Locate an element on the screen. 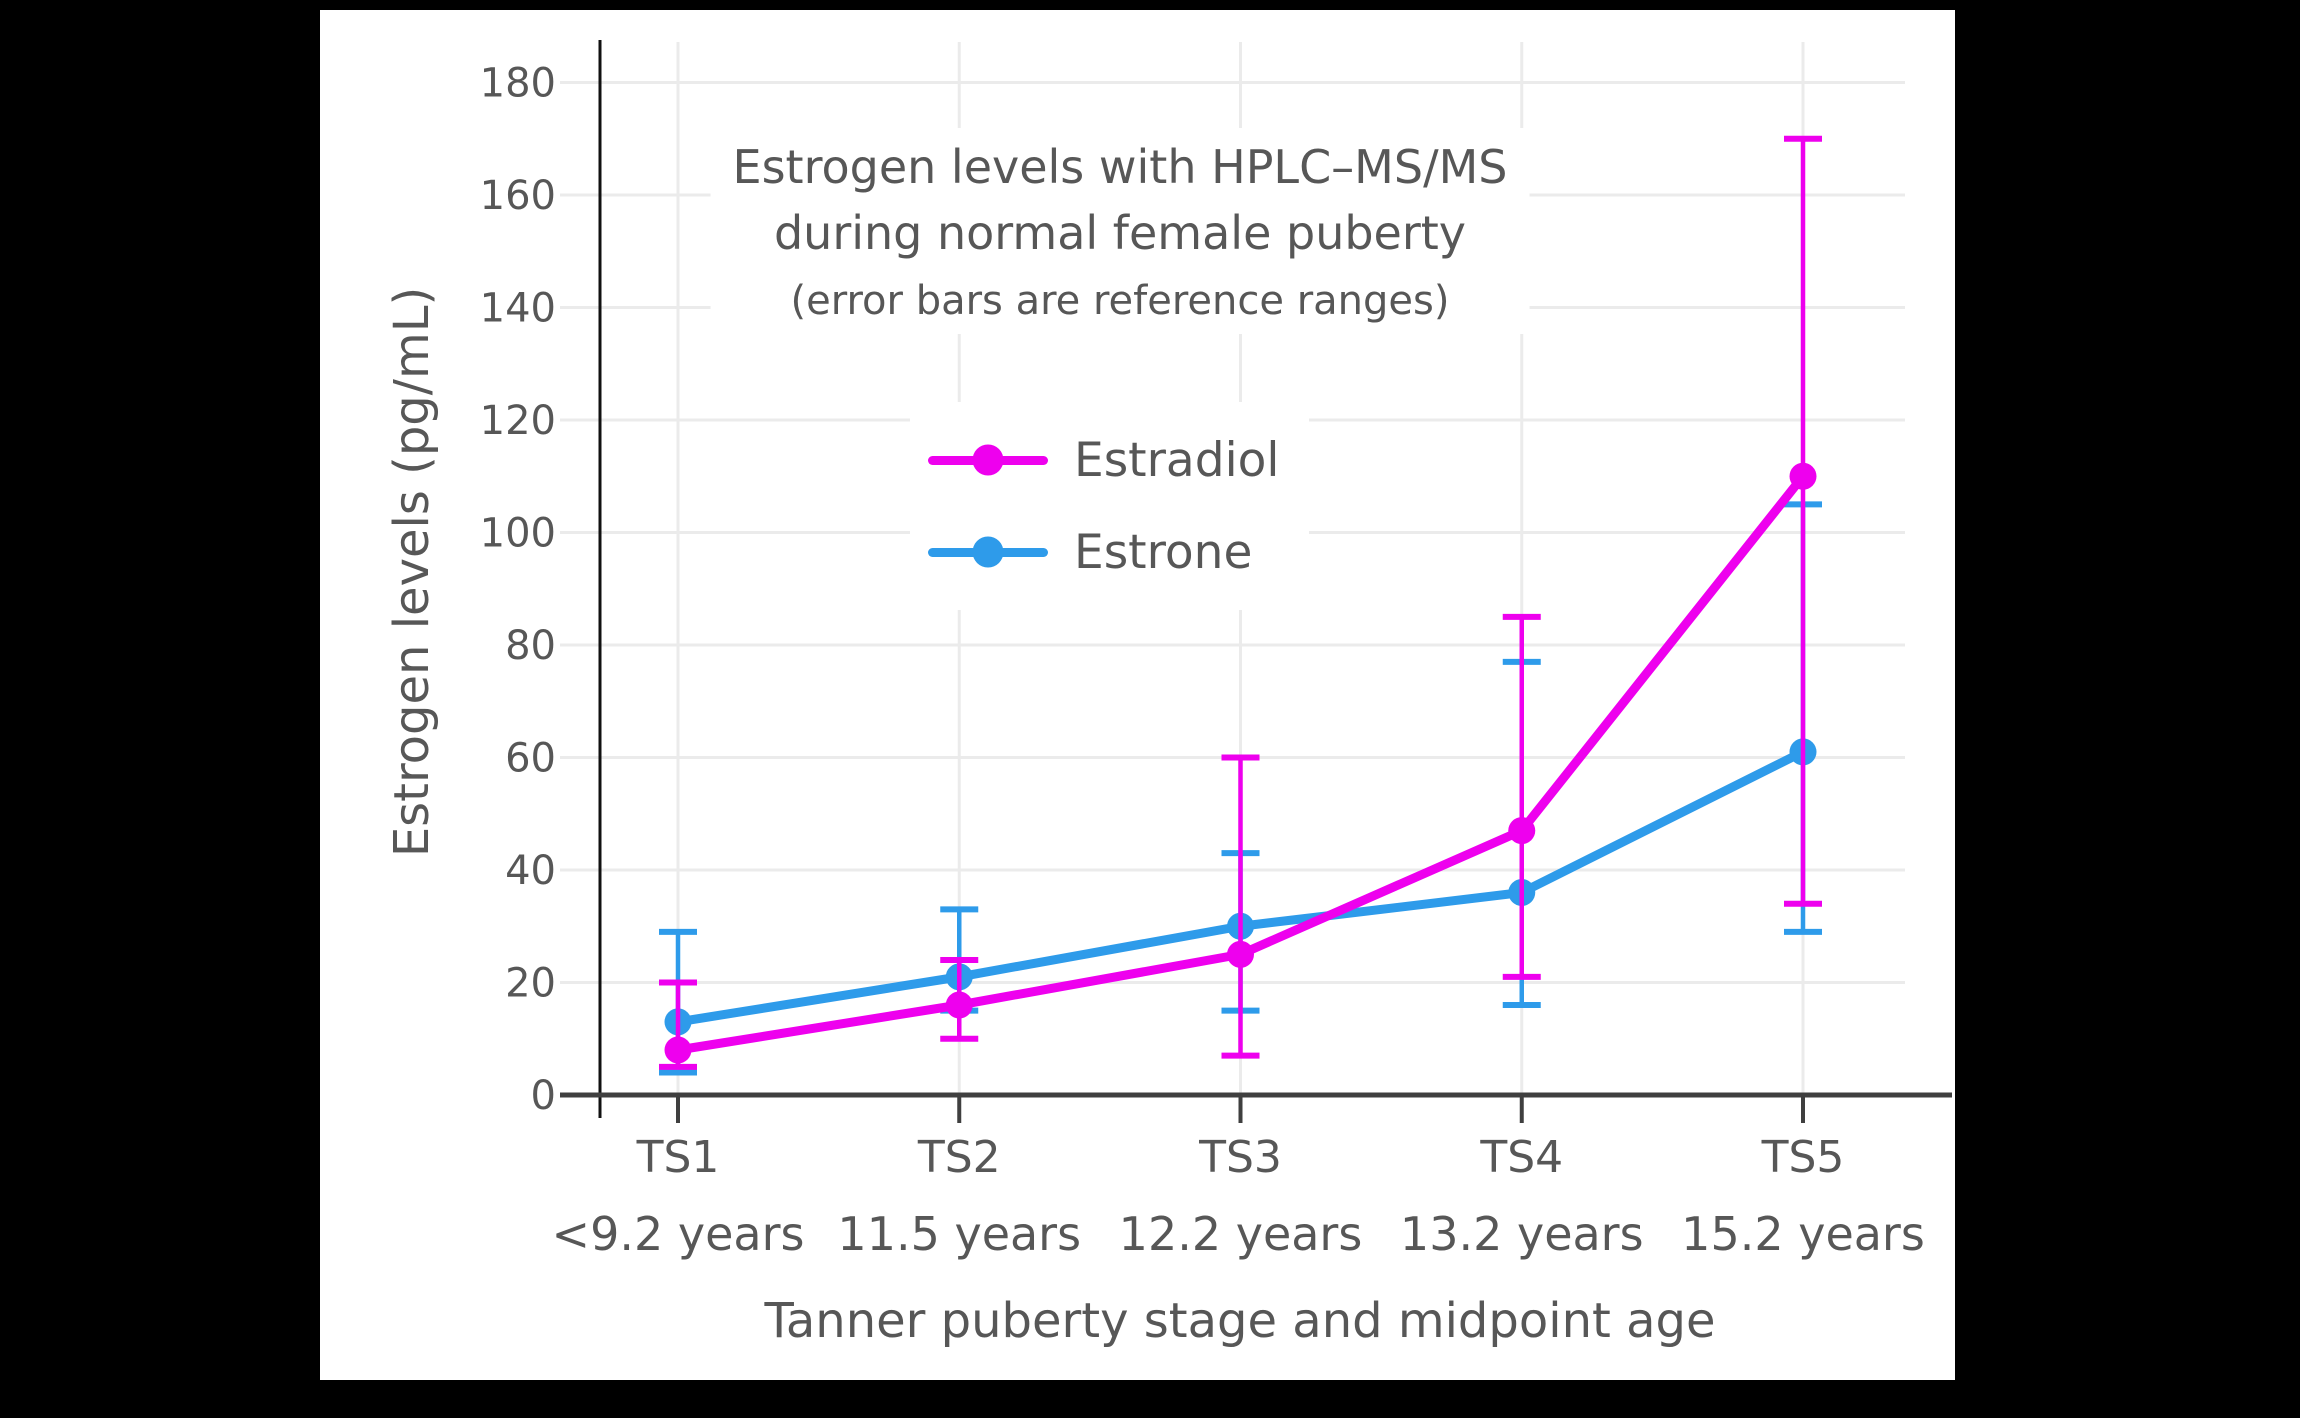  x-tick-label-TS1: TS1 is located at coordinates (678, 1157).